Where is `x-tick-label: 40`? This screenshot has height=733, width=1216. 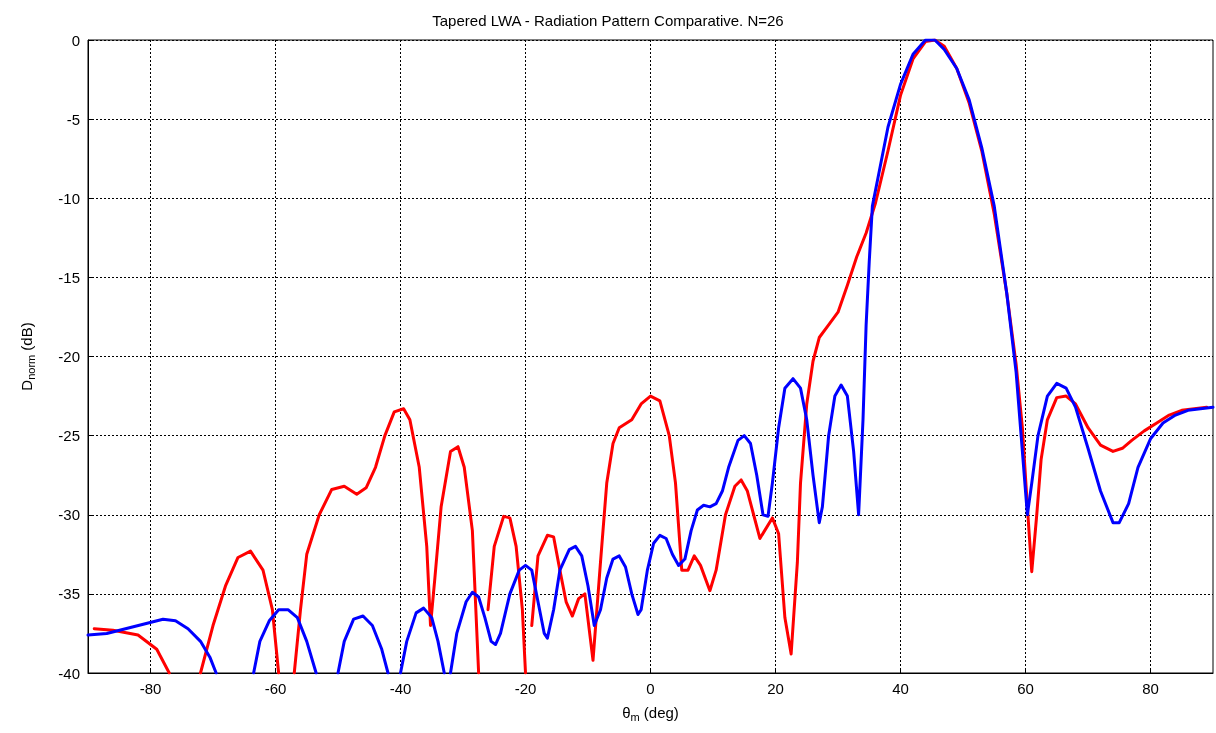 x-tick-label: 40 is located at coordinates (900, 688).